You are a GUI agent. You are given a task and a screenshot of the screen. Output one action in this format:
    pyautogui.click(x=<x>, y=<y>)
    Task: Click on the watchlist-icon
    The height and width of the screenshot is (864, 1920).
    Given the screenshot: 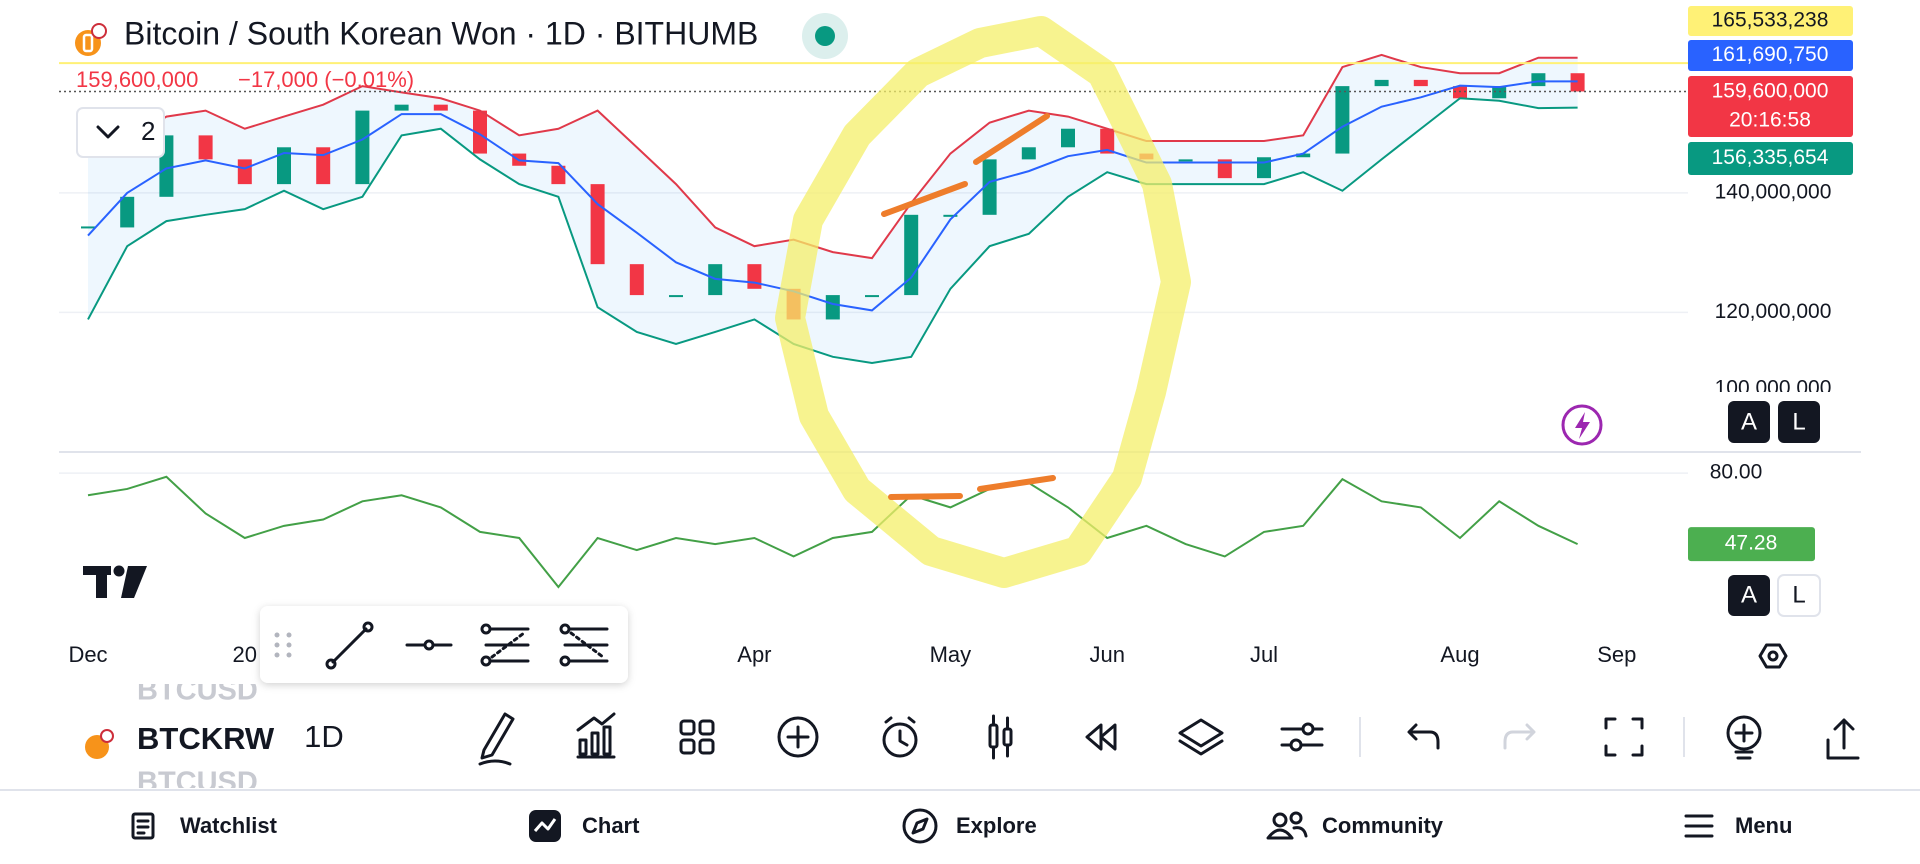 What is the action you would take?
    pyautogui.click(x=143, y=826)
    